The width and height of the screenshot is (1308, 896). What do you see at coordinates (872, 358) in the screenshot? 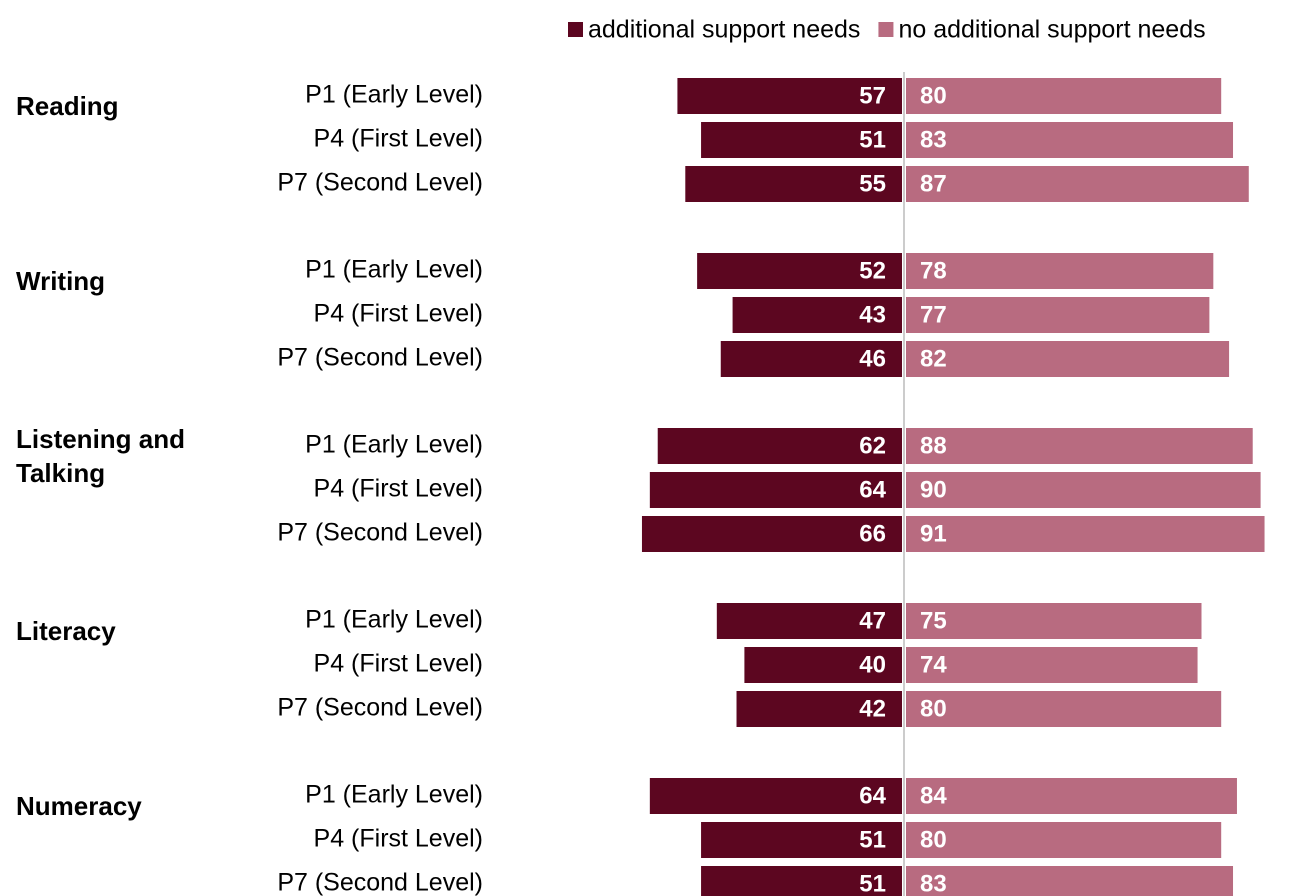
I see `value-label: 46` at bounding box center [872, 358].